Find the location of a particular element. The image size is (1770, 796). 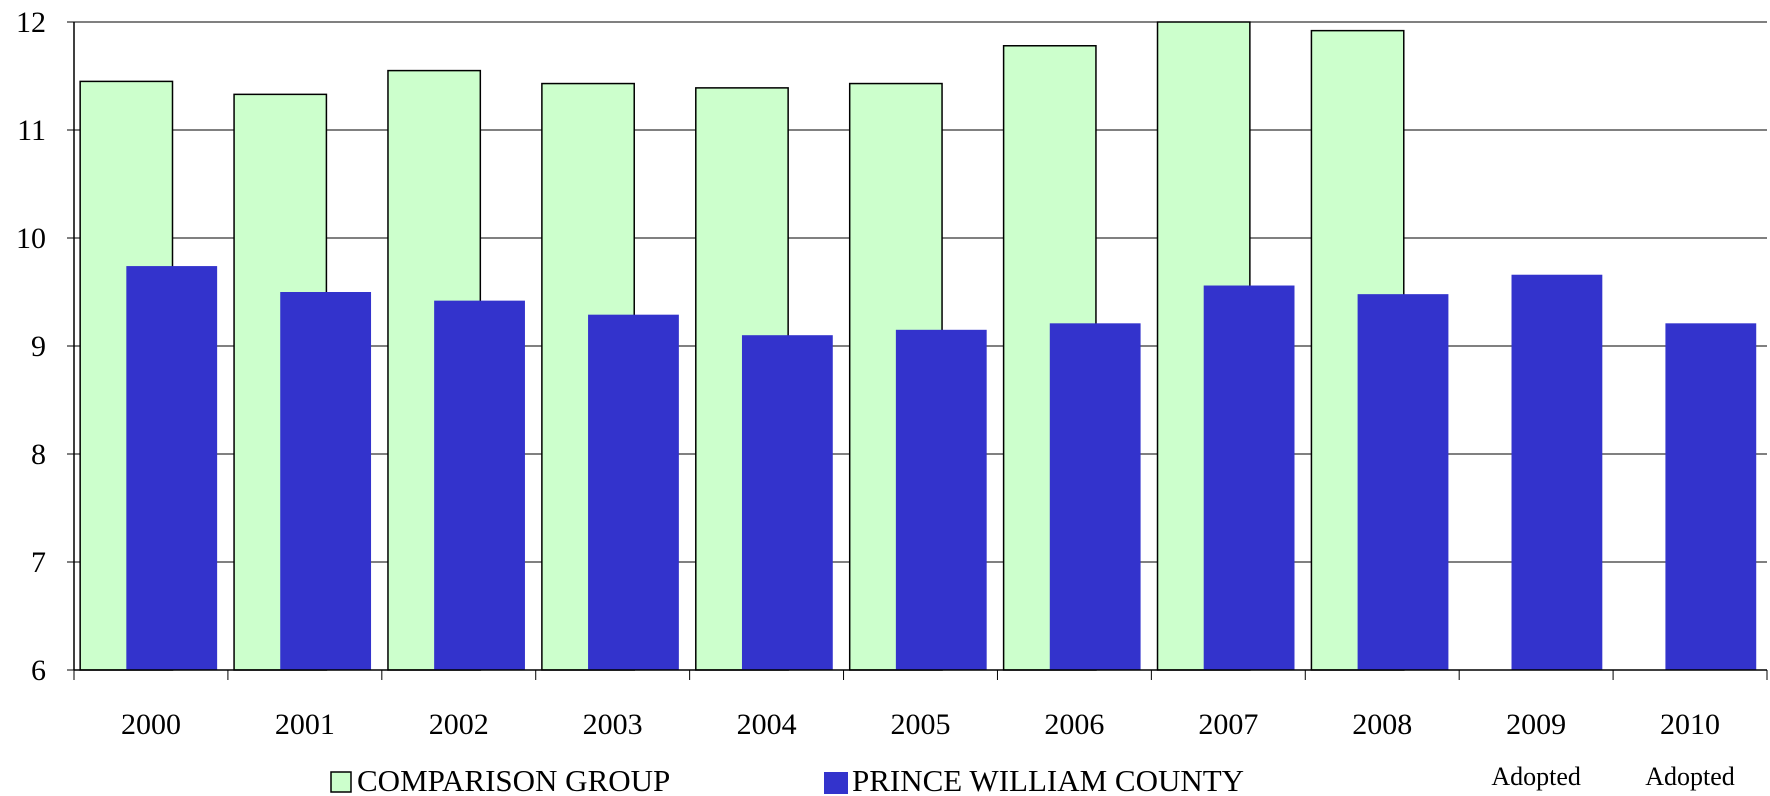

x-category-label: 2008 is located at coordinates (1382, 724).